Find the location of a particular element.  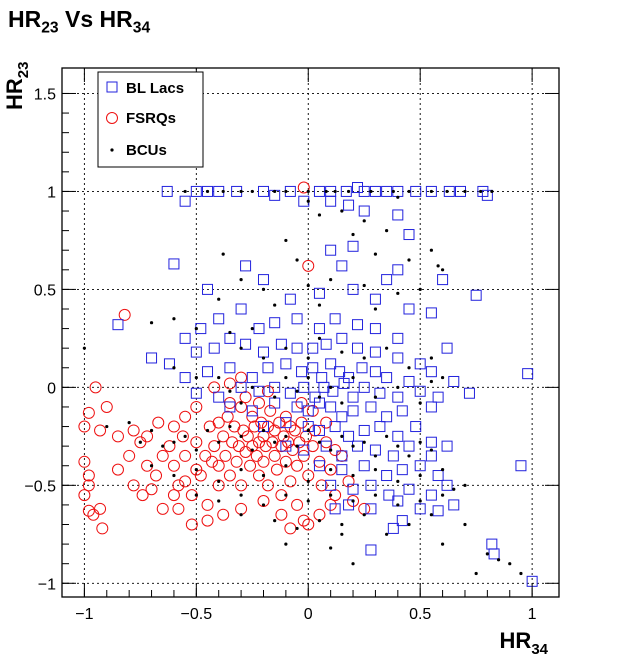

x-tick-label: 0.5 is located at coordinates (420, 614).